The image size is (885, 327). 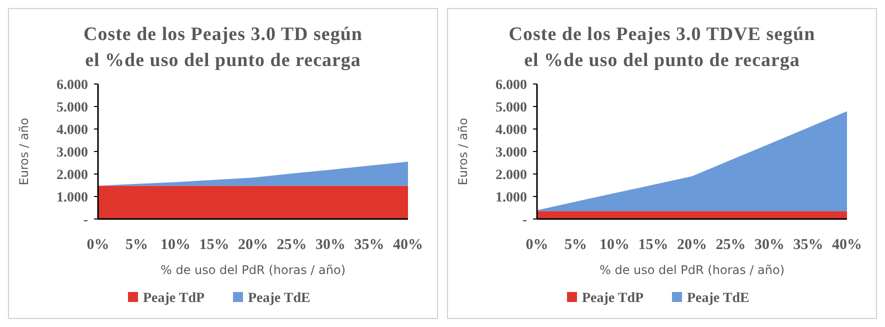 What do you see at coordinates (662, 47) in the screenshot?
I see `chart-title: Coste de los Peajes 3.0 TDVE según el %de uso del punto de recarga` at bounding box center [662, 47].